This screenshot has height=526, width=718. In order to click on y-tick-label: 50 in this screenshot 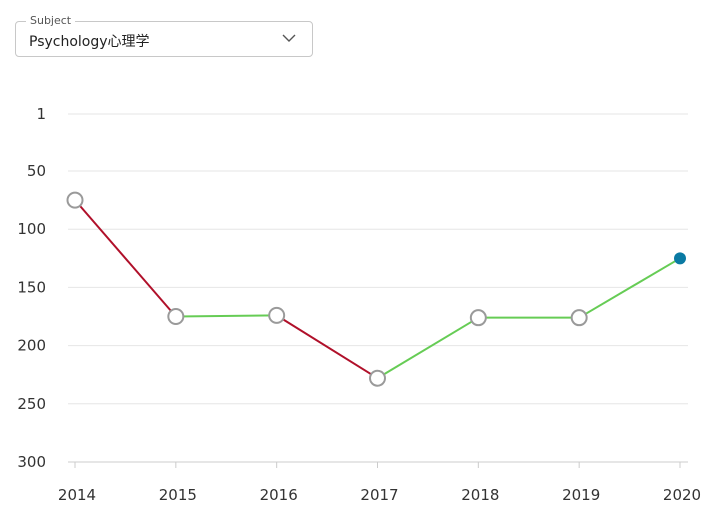, I will do `click(36, 171)`.